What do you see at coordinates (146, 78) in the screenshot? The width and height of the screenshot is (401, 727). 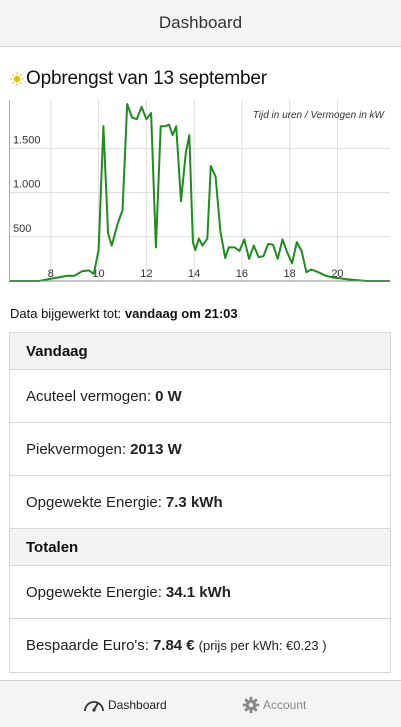 I see `page-title: Opbrengst van 13 september` at bounding box center [146, 78].